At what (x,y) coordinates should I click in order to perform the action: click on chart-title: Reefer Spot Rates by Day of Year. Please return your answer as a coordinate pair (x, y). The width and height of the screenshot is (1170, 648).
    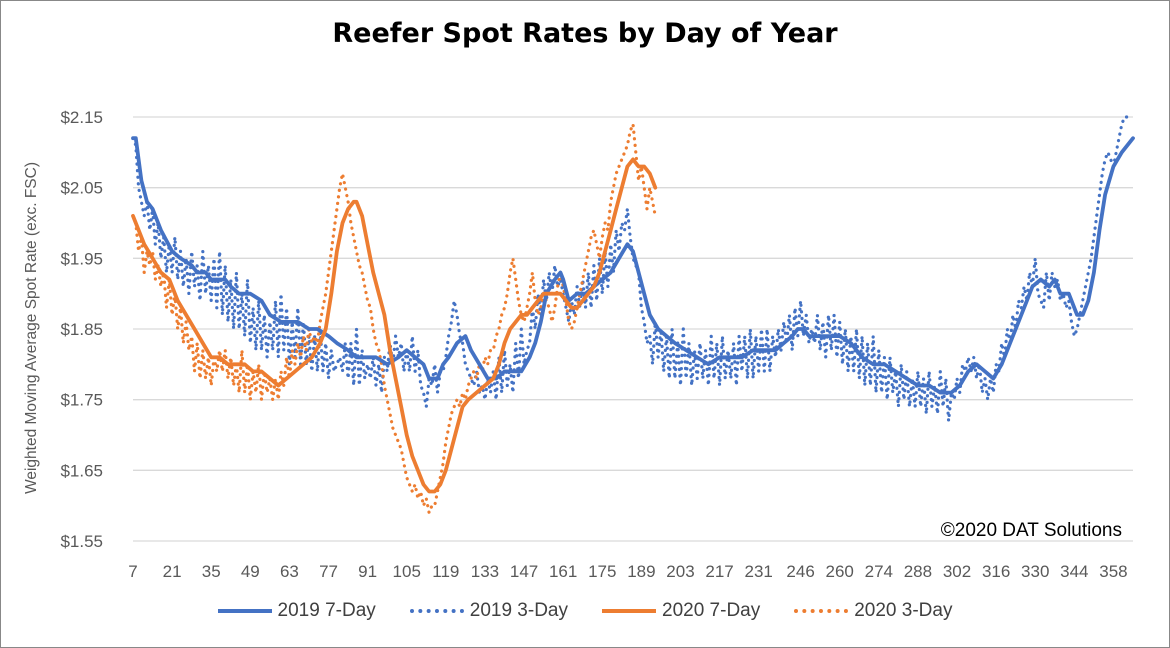
    Looking at the image, I should click on (585, 33).